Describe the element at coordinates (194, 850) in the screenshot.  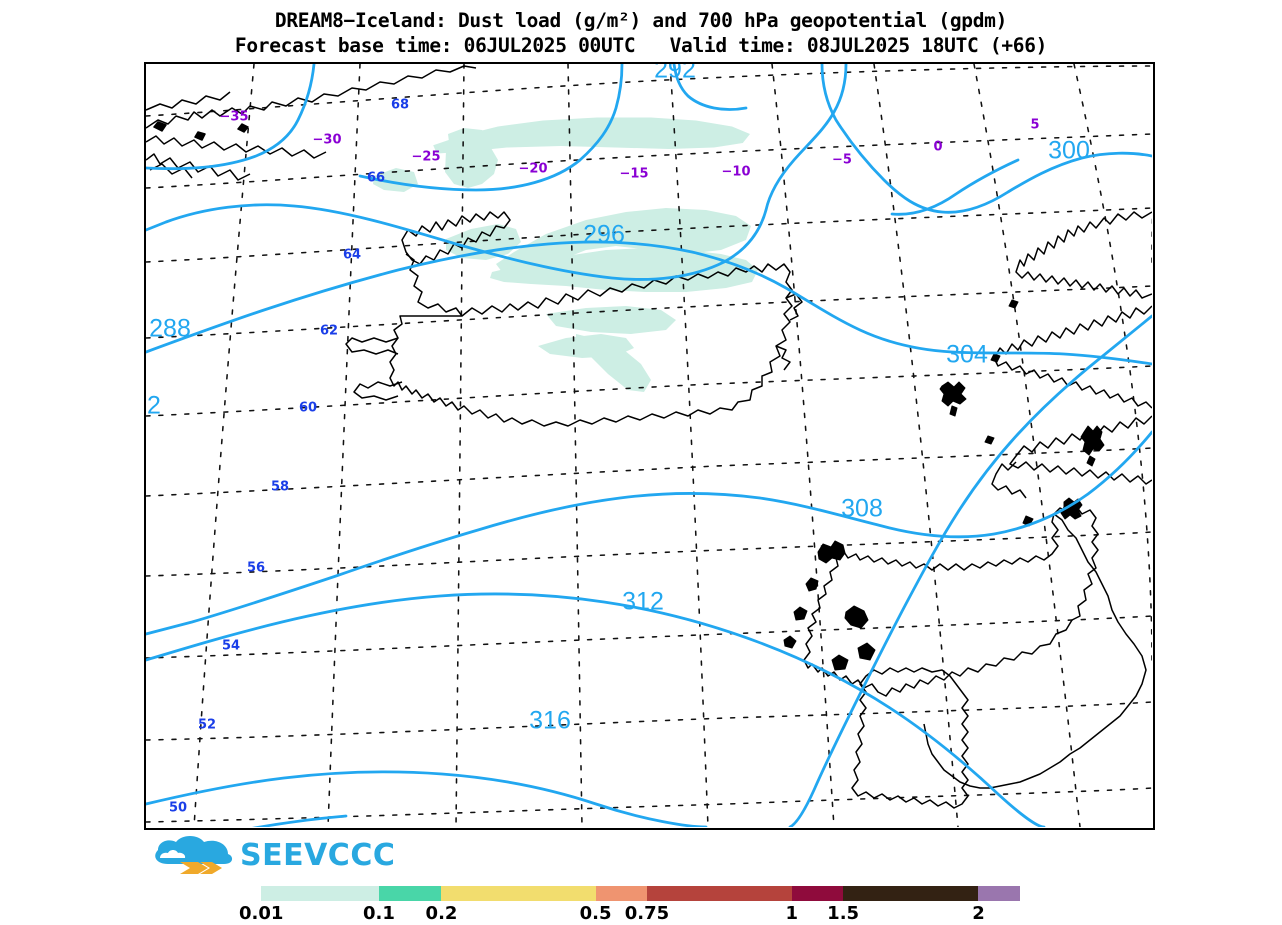
I see `cloud-icon` at that location.